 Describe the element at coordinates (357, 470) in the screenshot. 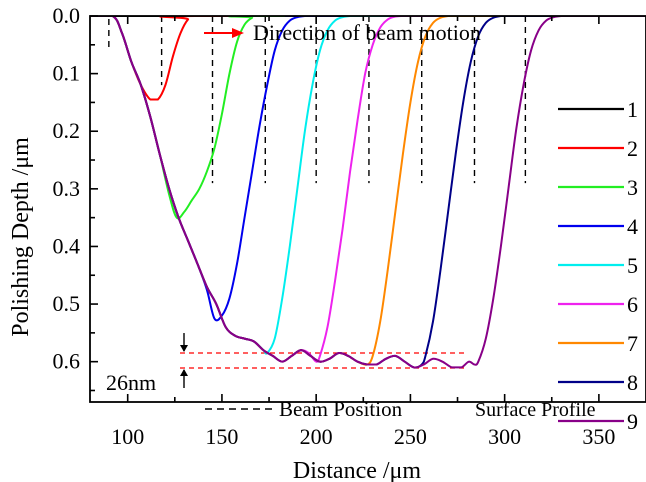

I see `x-axis-label: Distance /μm` at that location.